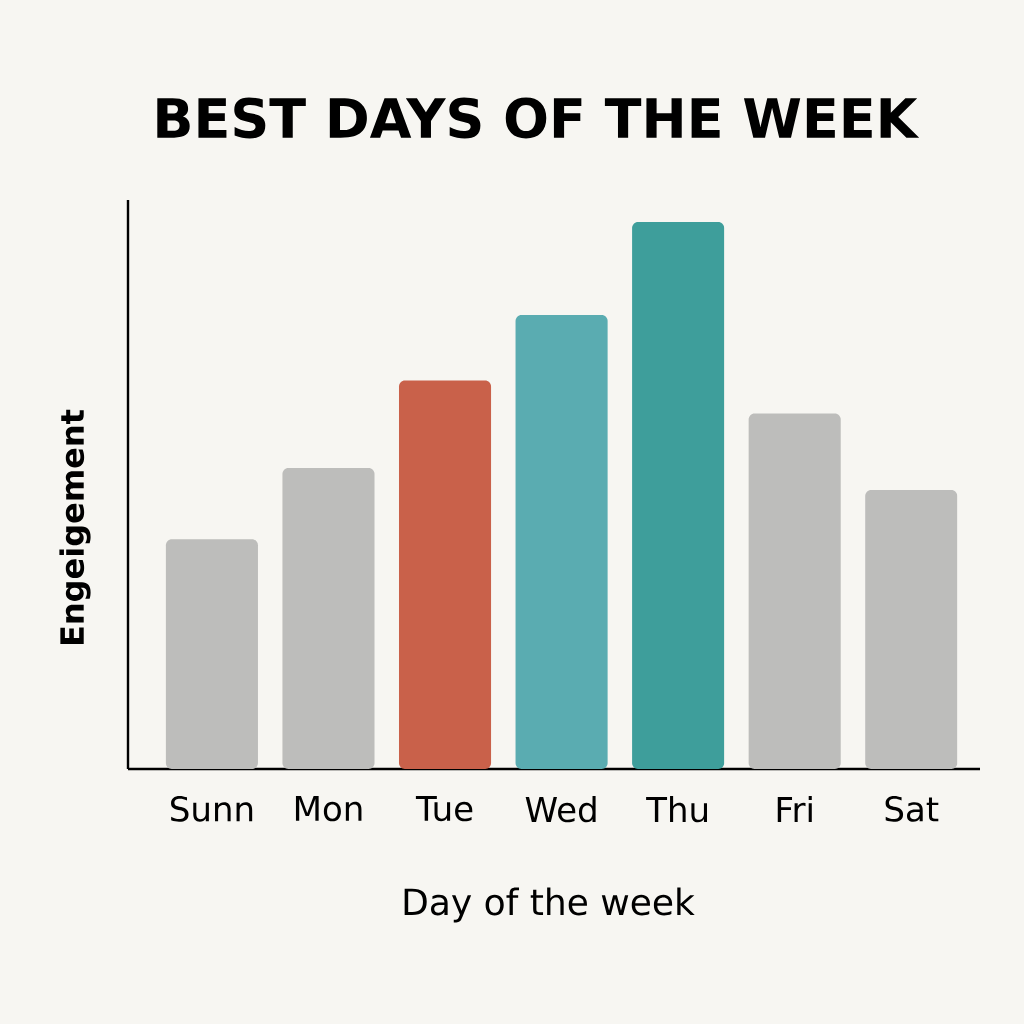 The image size is (1024, 1024). I want to click on x-tick-label: Sunn, so click(212, 809).